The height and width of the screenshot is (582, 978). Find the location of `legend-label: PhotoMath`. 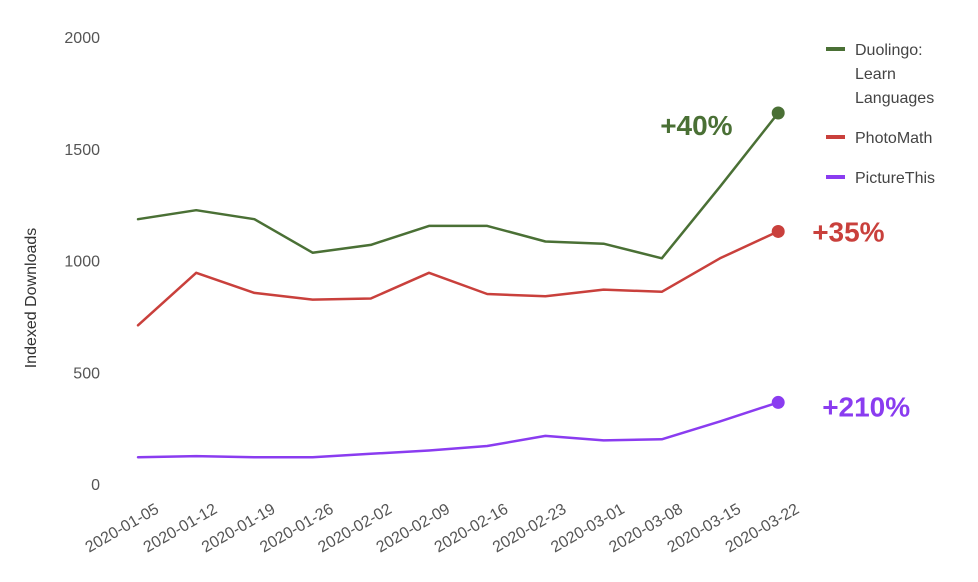

legend-label: PhotoMath is located at coordinates (893, 138).